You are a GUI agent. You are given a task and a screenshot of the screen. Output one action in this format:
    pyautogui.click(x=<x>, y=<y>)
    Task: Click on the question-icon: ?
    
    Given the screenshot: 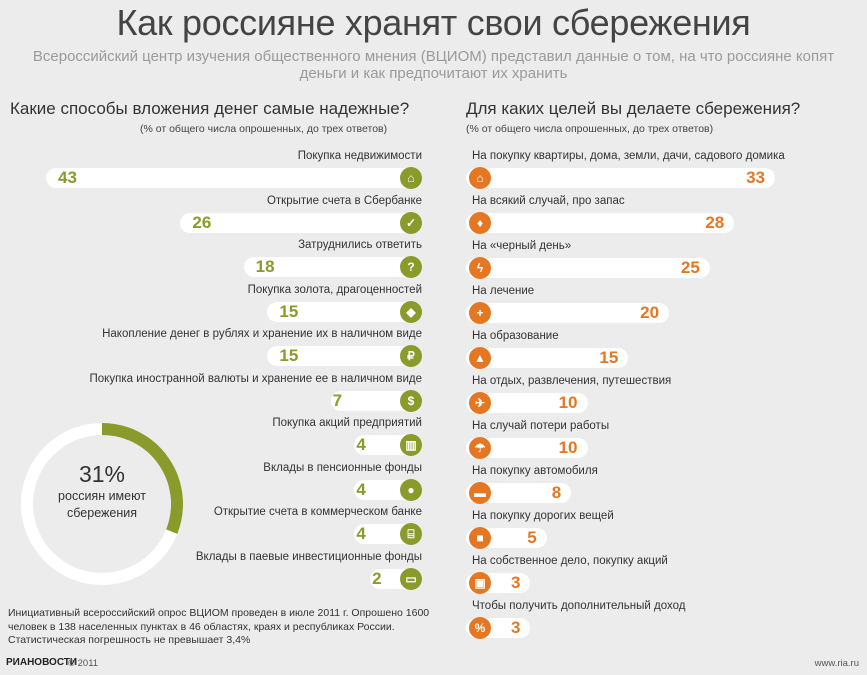 What is the action you would take?
    pyautogui.click(x=411, y=267)
    